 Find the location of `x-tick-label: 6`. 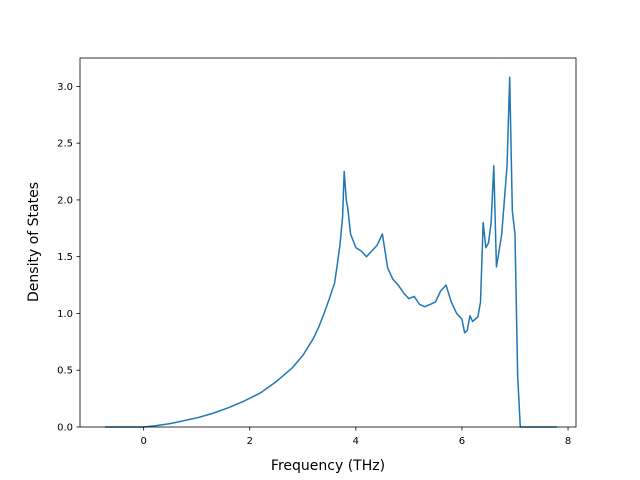

x-tick-label: 6 is located at coordinates (462, 441).